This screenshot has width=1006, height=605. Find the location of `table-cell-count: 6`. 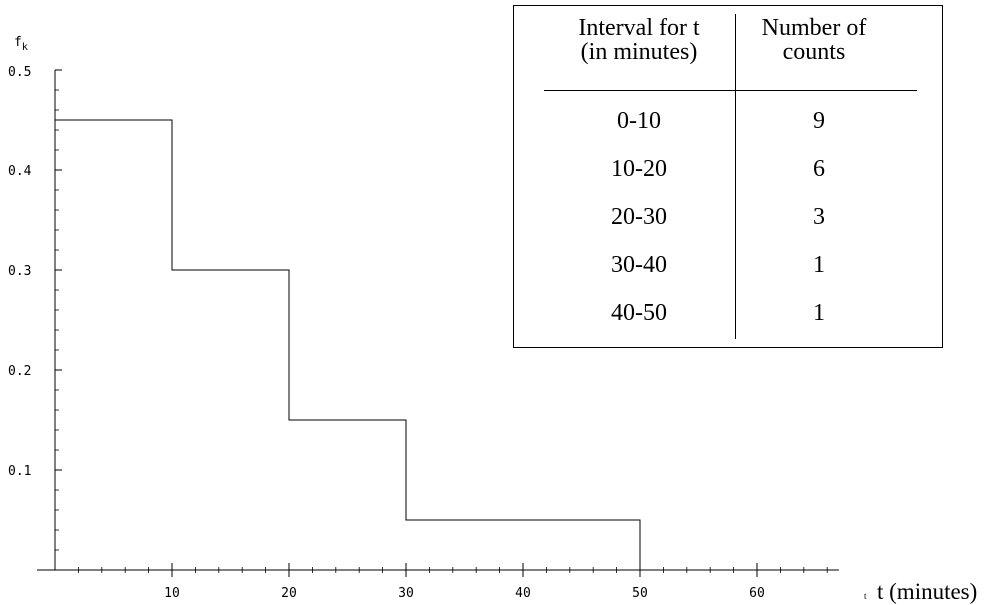

table-cell-count: 6 is located at coordinates (819, 169).